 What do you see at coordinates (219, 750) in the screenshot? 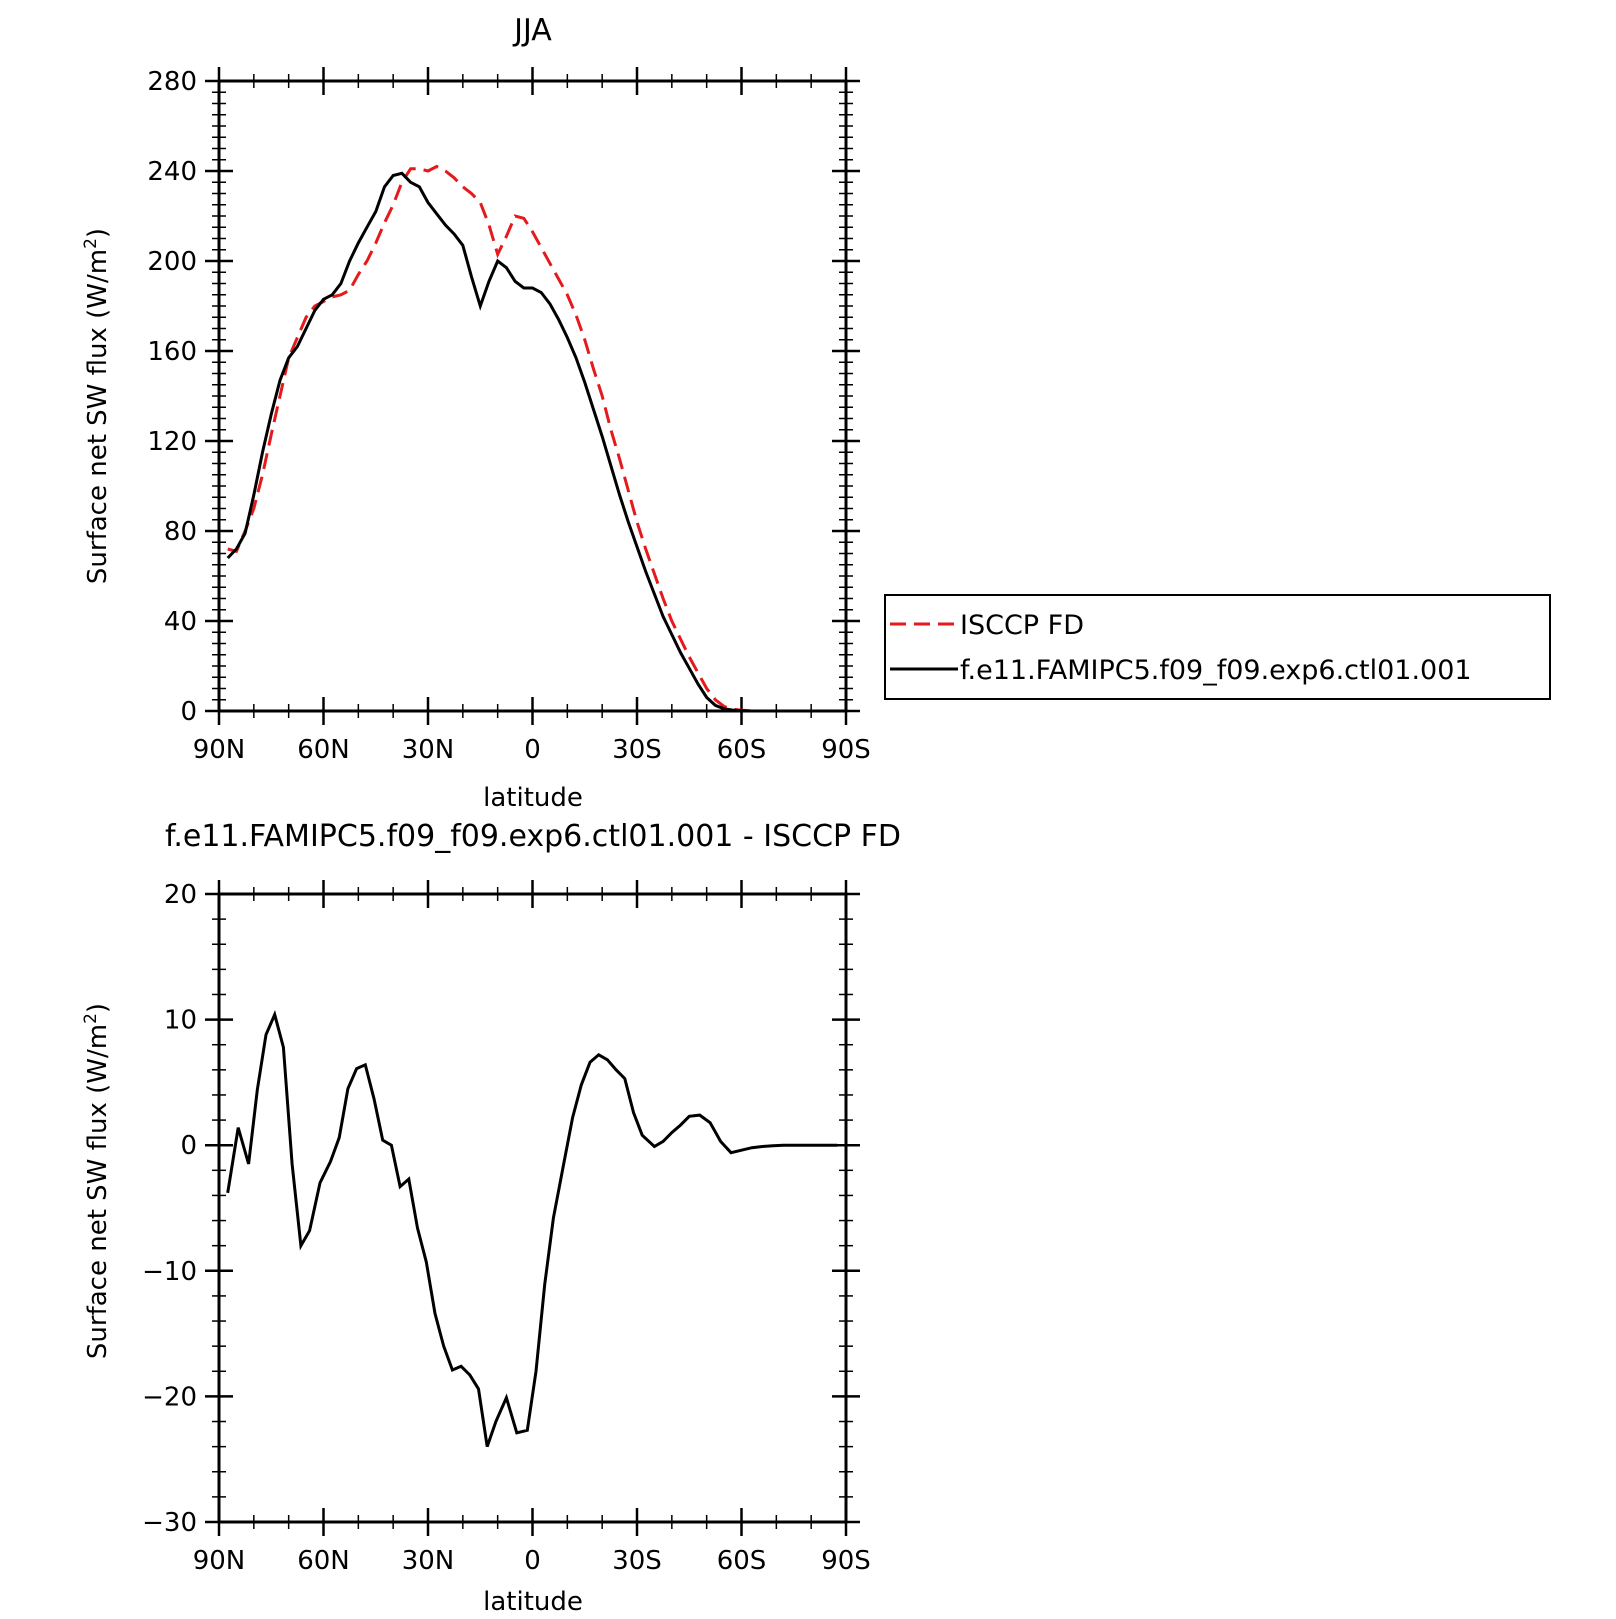
I see `top-xtick-label: 90N` at bounding box center [219, 750].